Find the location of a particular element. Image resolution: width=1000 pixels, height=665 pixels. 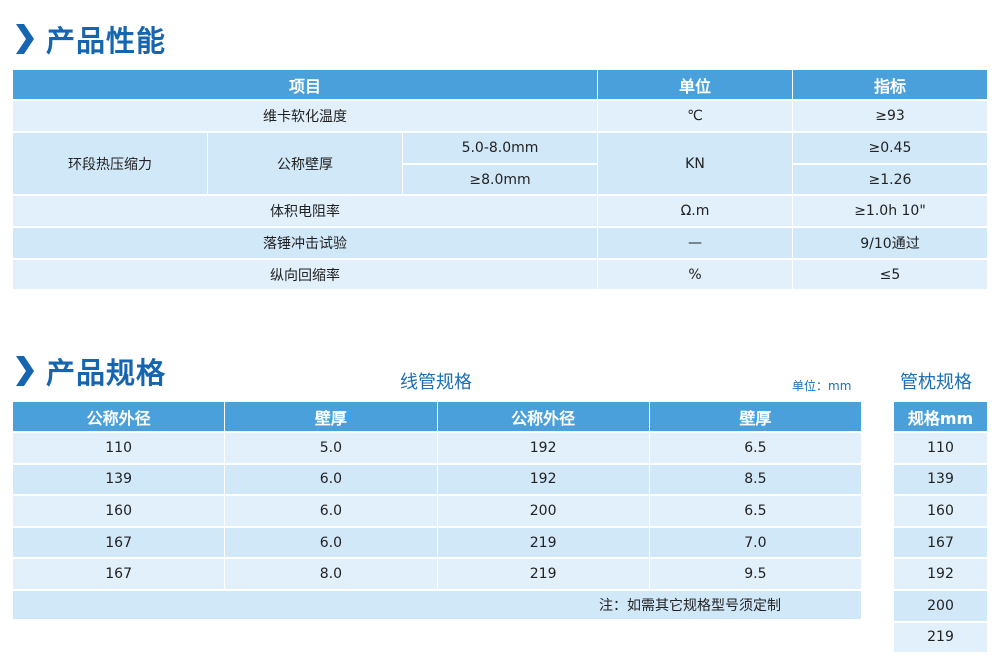

pillow-spec-title: 管枕规格 is located at coordinates (936, 382).